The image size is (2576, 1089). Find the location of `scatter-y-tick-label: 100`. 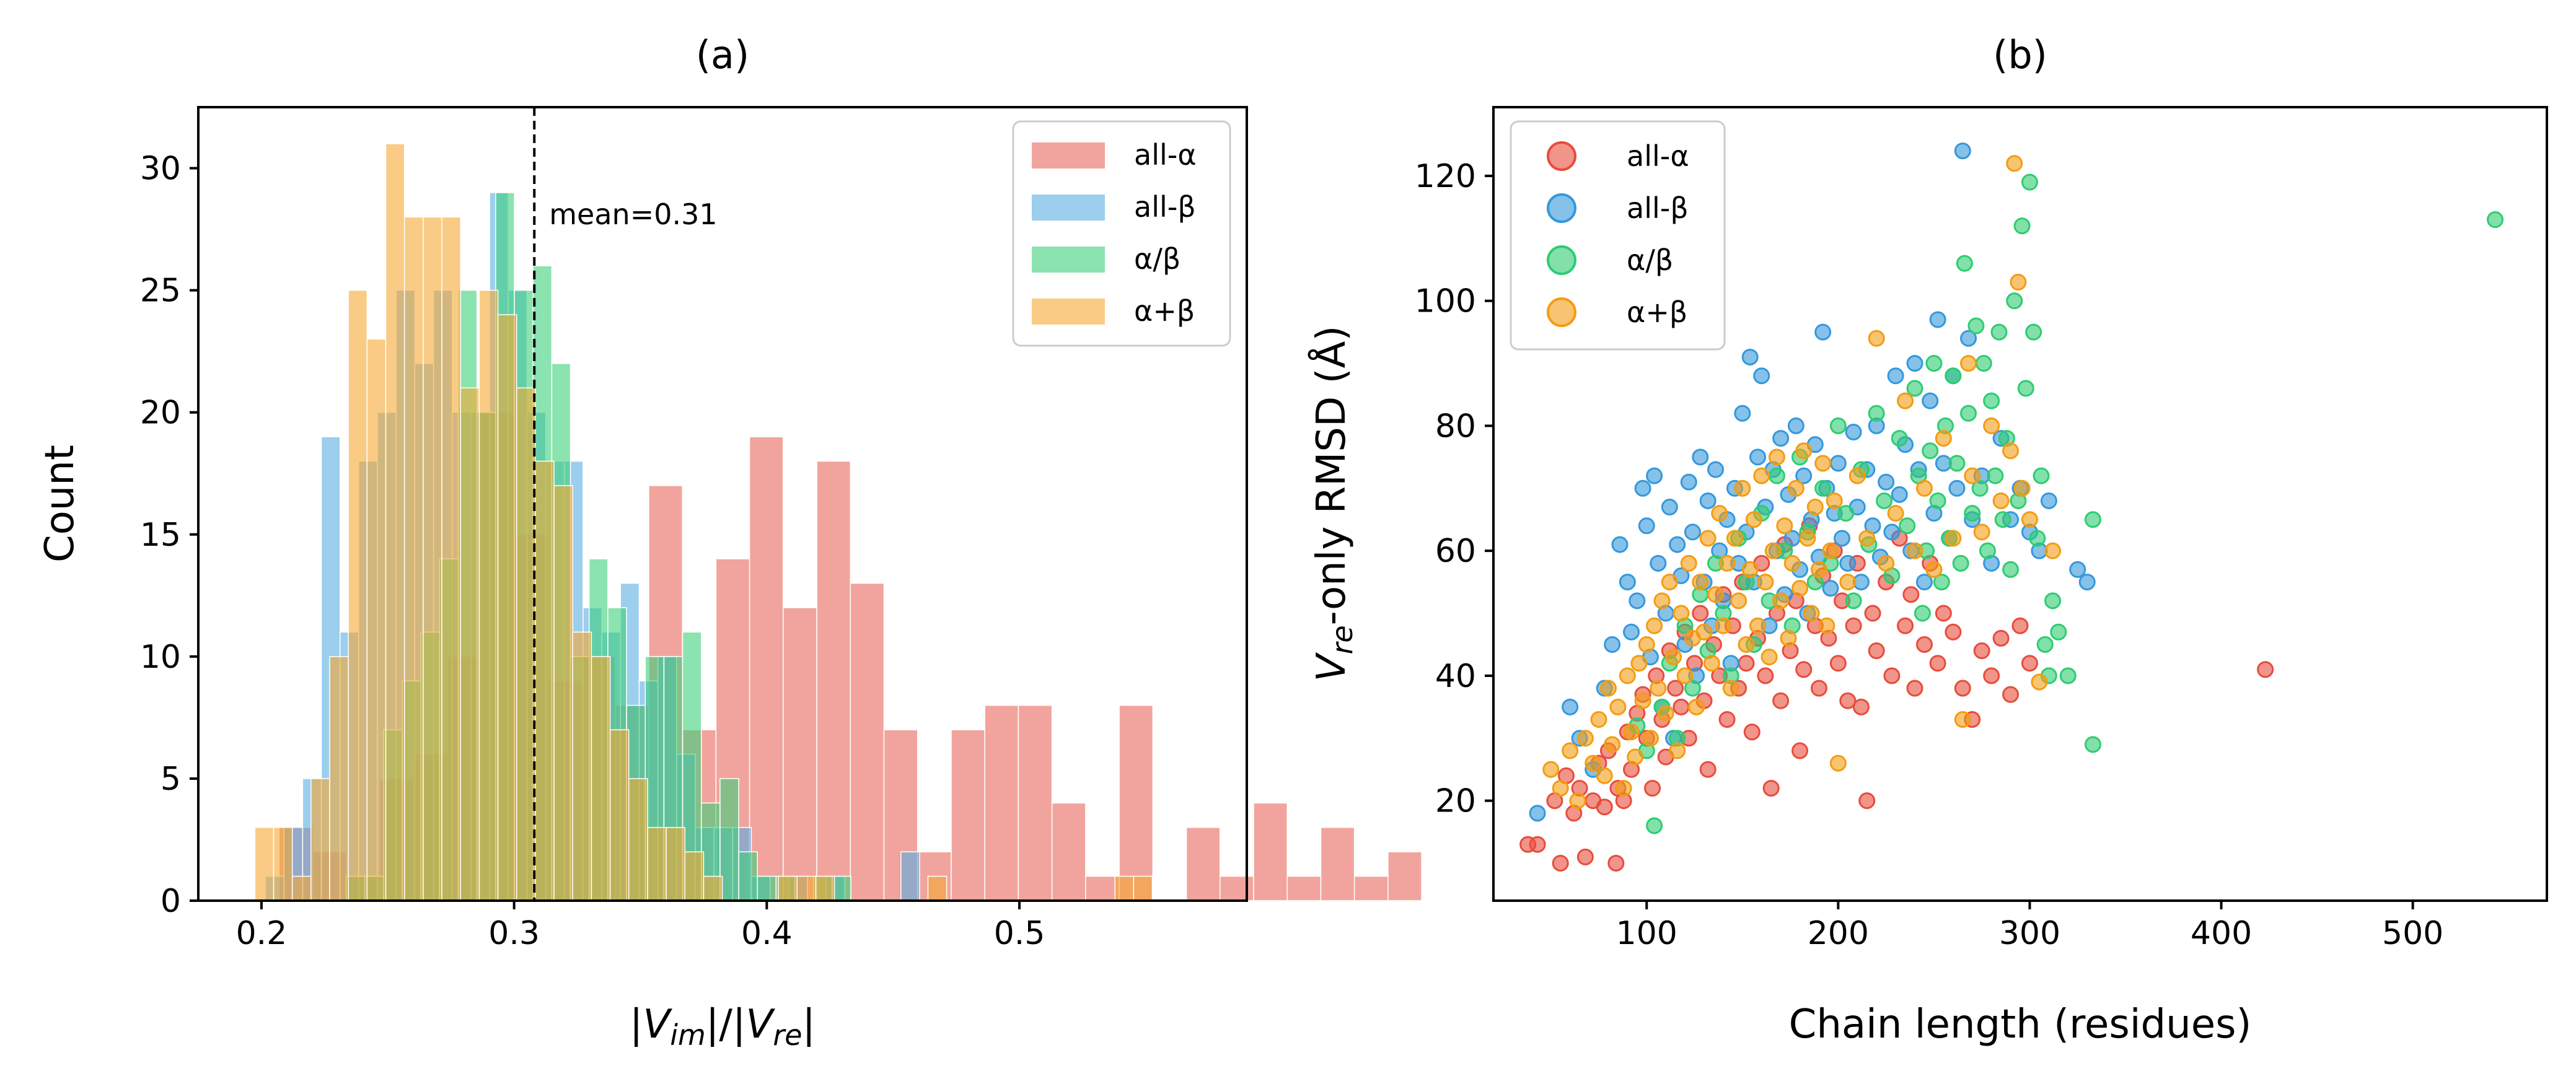

scatter-y-tick-label: 100 is located at coordinates (1445, 301).